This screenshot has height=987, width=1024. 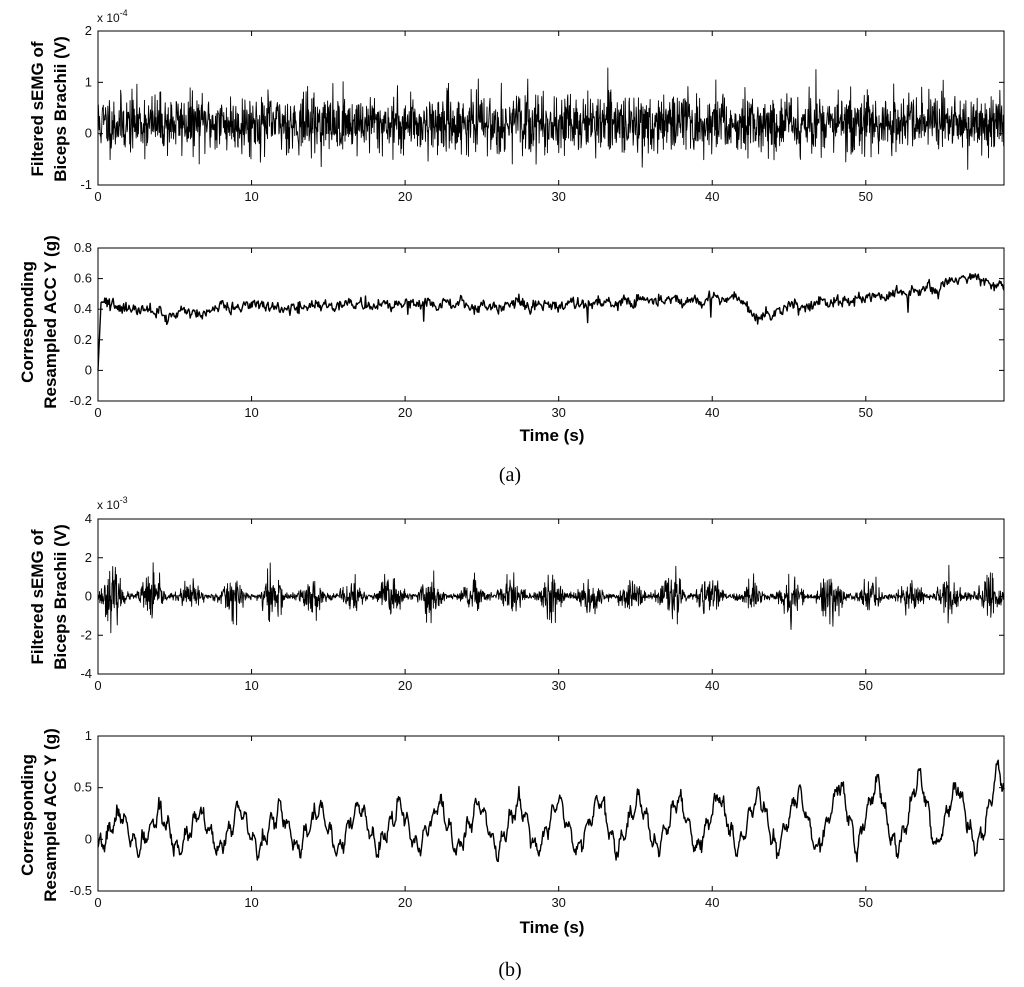 I want to click on caption-a: (a), so click(x=510, y=475).